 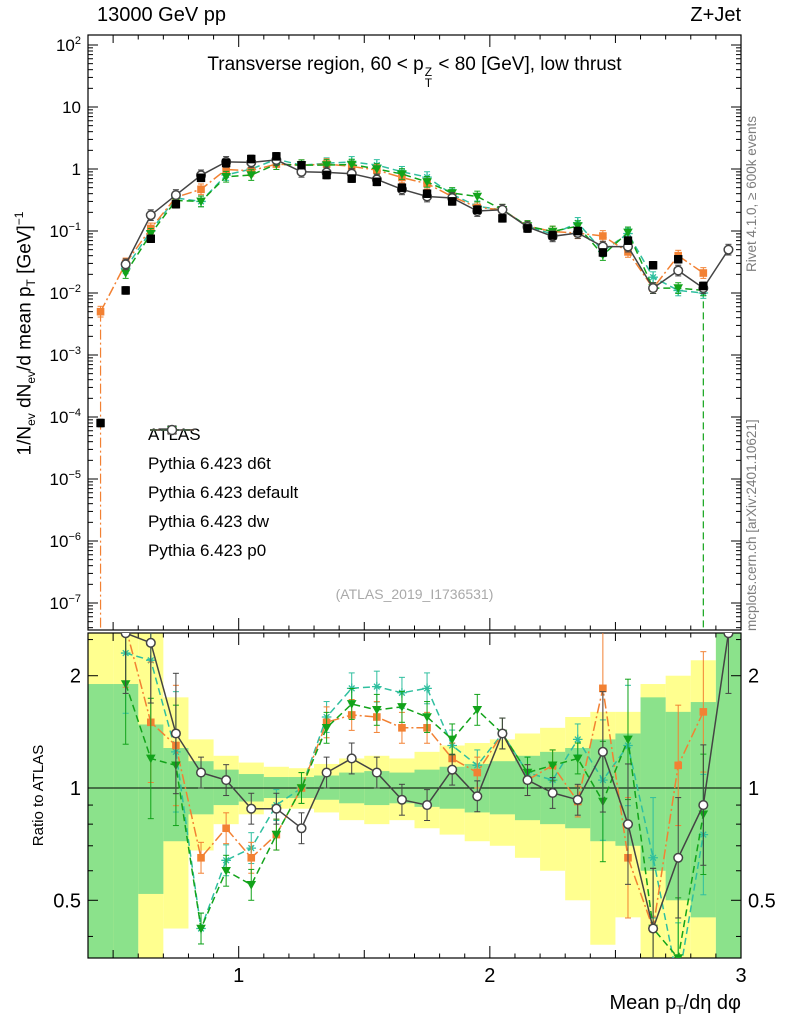 What do you see at coordinates (489, 976) in the screenshot?
I see `x-tick-label: 2` at bounding box center [489, 976].